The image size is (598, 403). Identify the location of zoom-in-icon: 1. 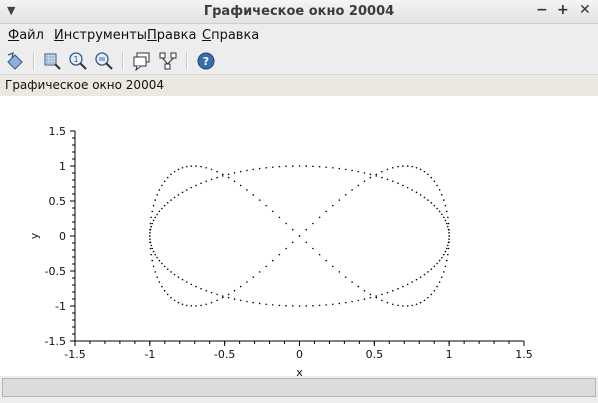
(78, 61).